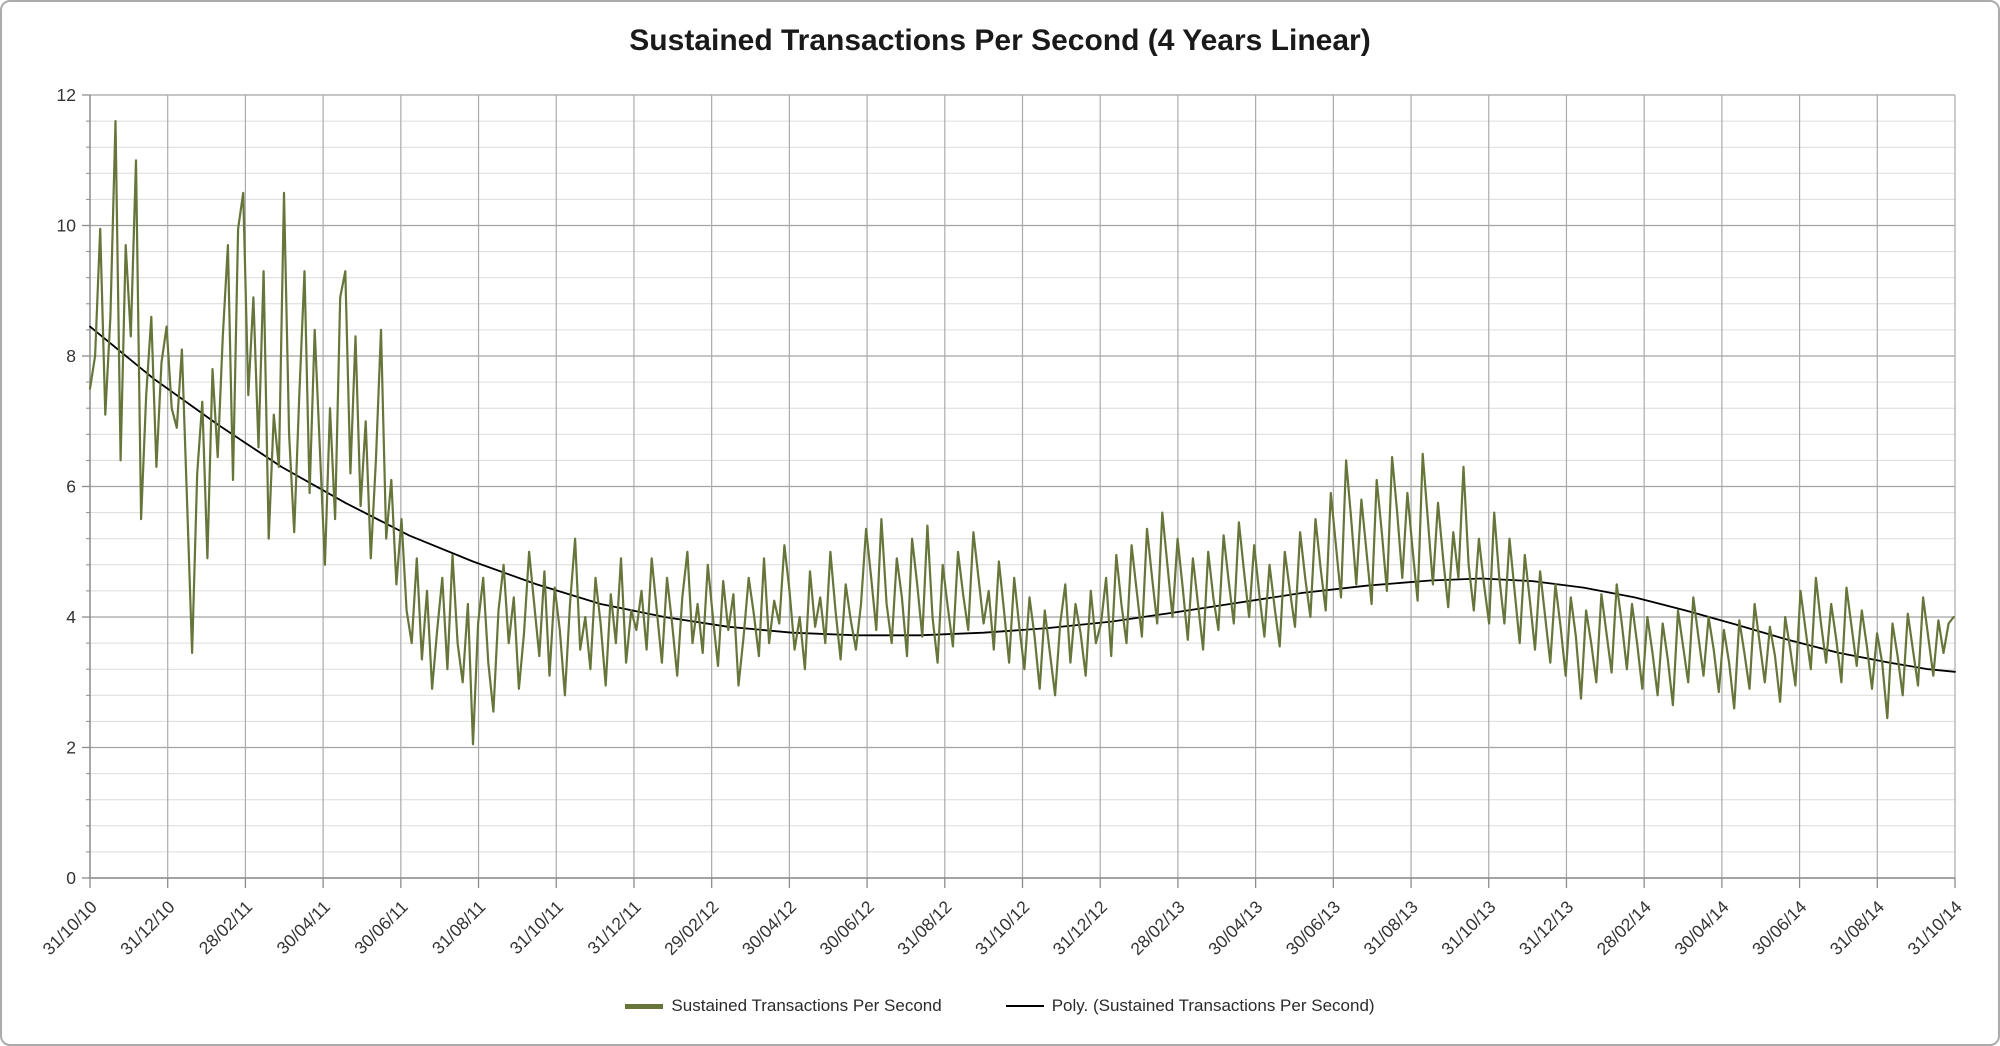 The height and width of the screenshot is (1046, 2000). I want to click on x-tick-label-30/06/13: 30/06/13, so click(1313, 928).